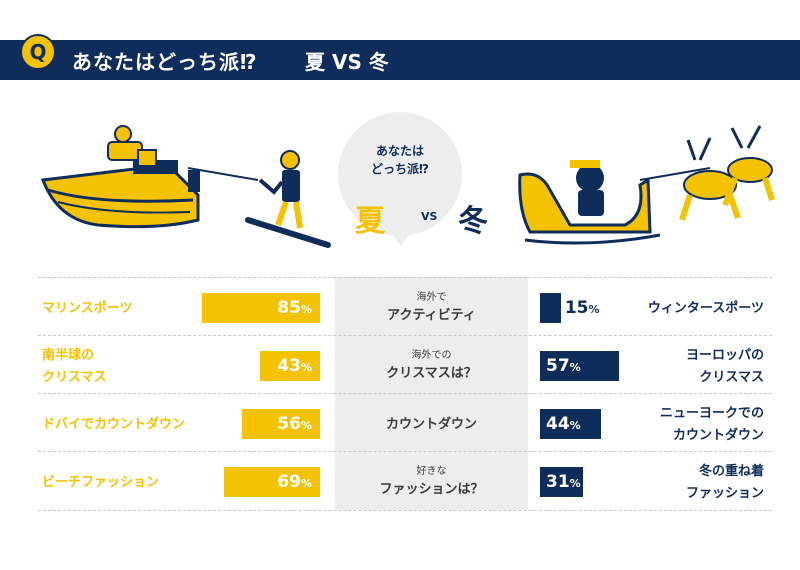 The image size is (800, 570). Describe the element at coordinates (724, 355) in the screenshot. I see `winter-item-label-line: ヨーロッパの` at that location.